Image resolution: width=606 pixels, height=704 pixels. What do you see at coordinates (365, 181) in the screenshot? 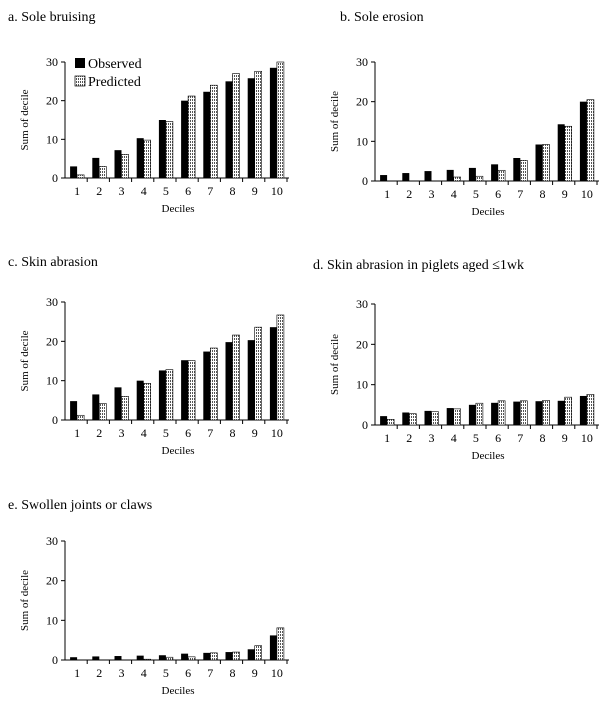
I see `y-tick-label: 0` at bounding box center [365, 181].